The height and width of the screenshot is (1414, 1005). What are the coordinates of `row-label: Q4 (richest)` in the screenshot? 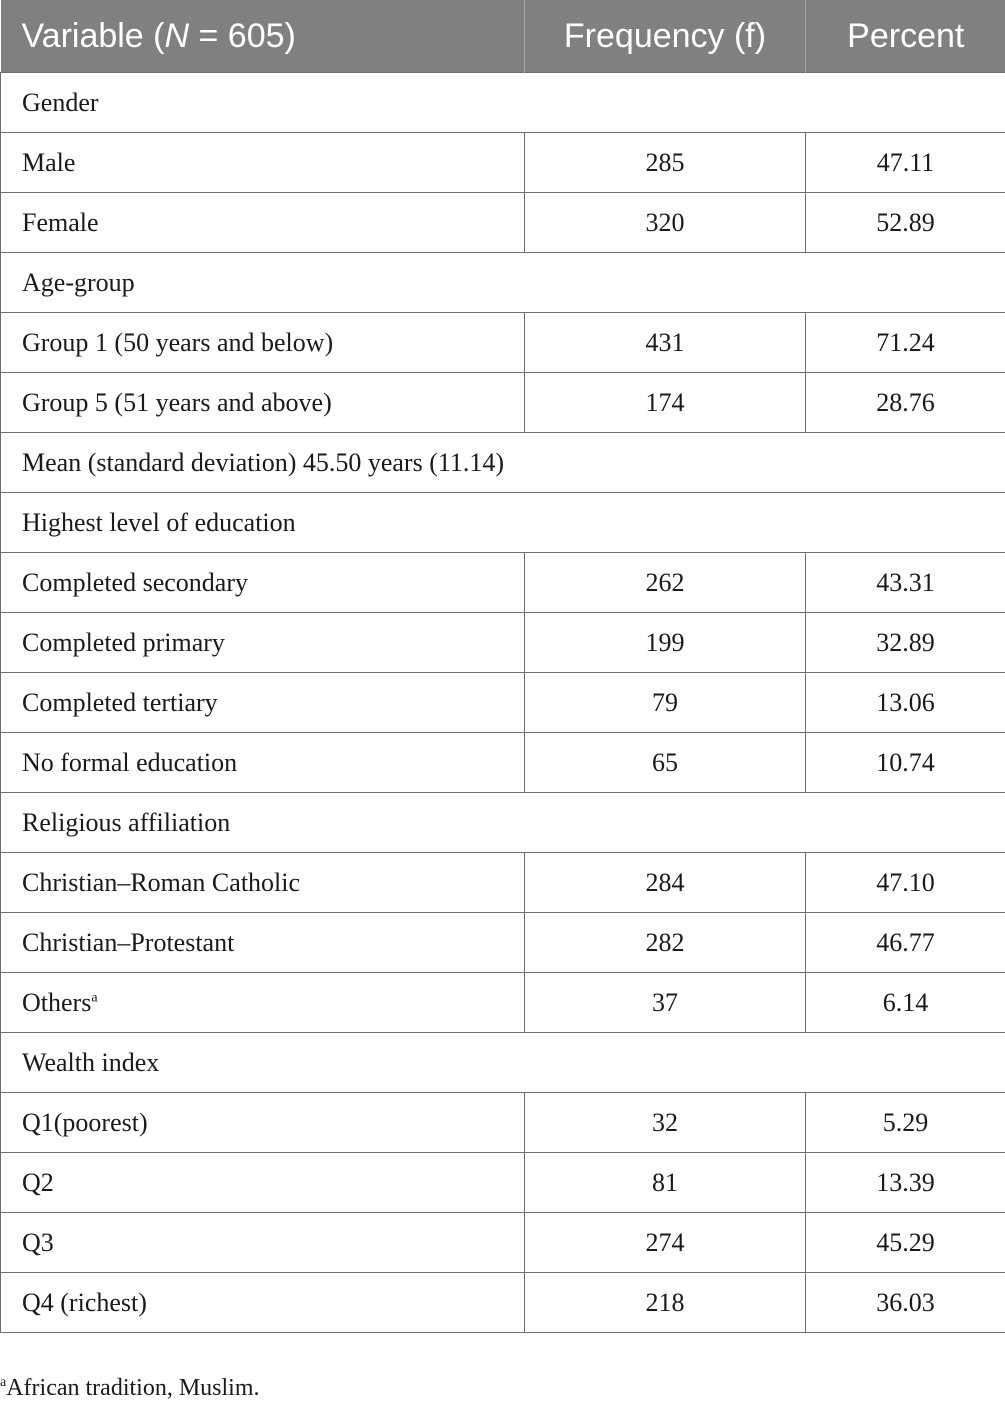 It's located at (84, 1302).